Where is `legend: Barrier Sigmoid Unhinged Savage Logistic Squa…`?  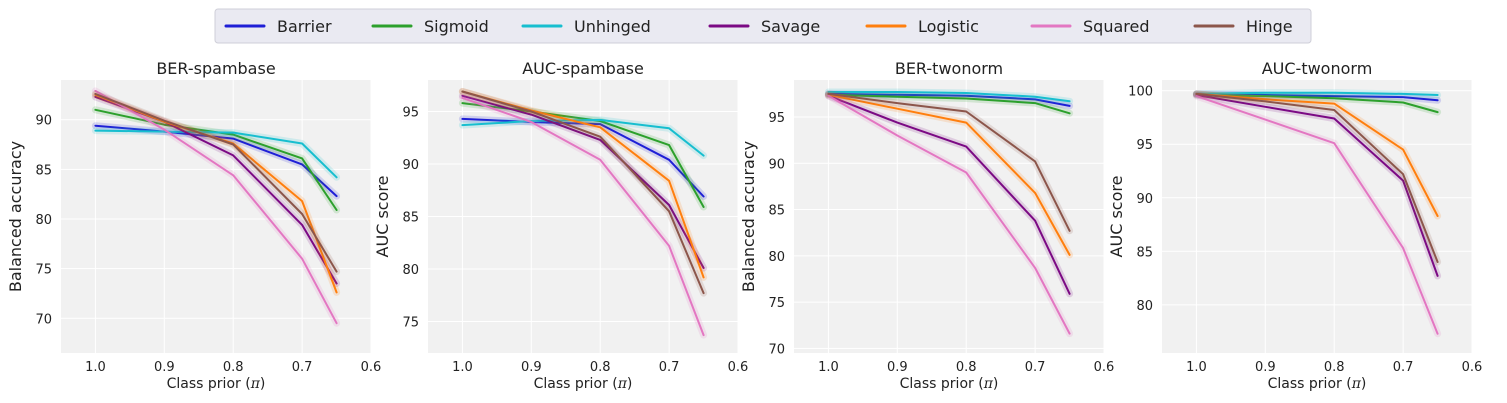
legend: Barrier Sigmoid Unhinged Savage Logistic Squa… is located at coordinates (763, 26).